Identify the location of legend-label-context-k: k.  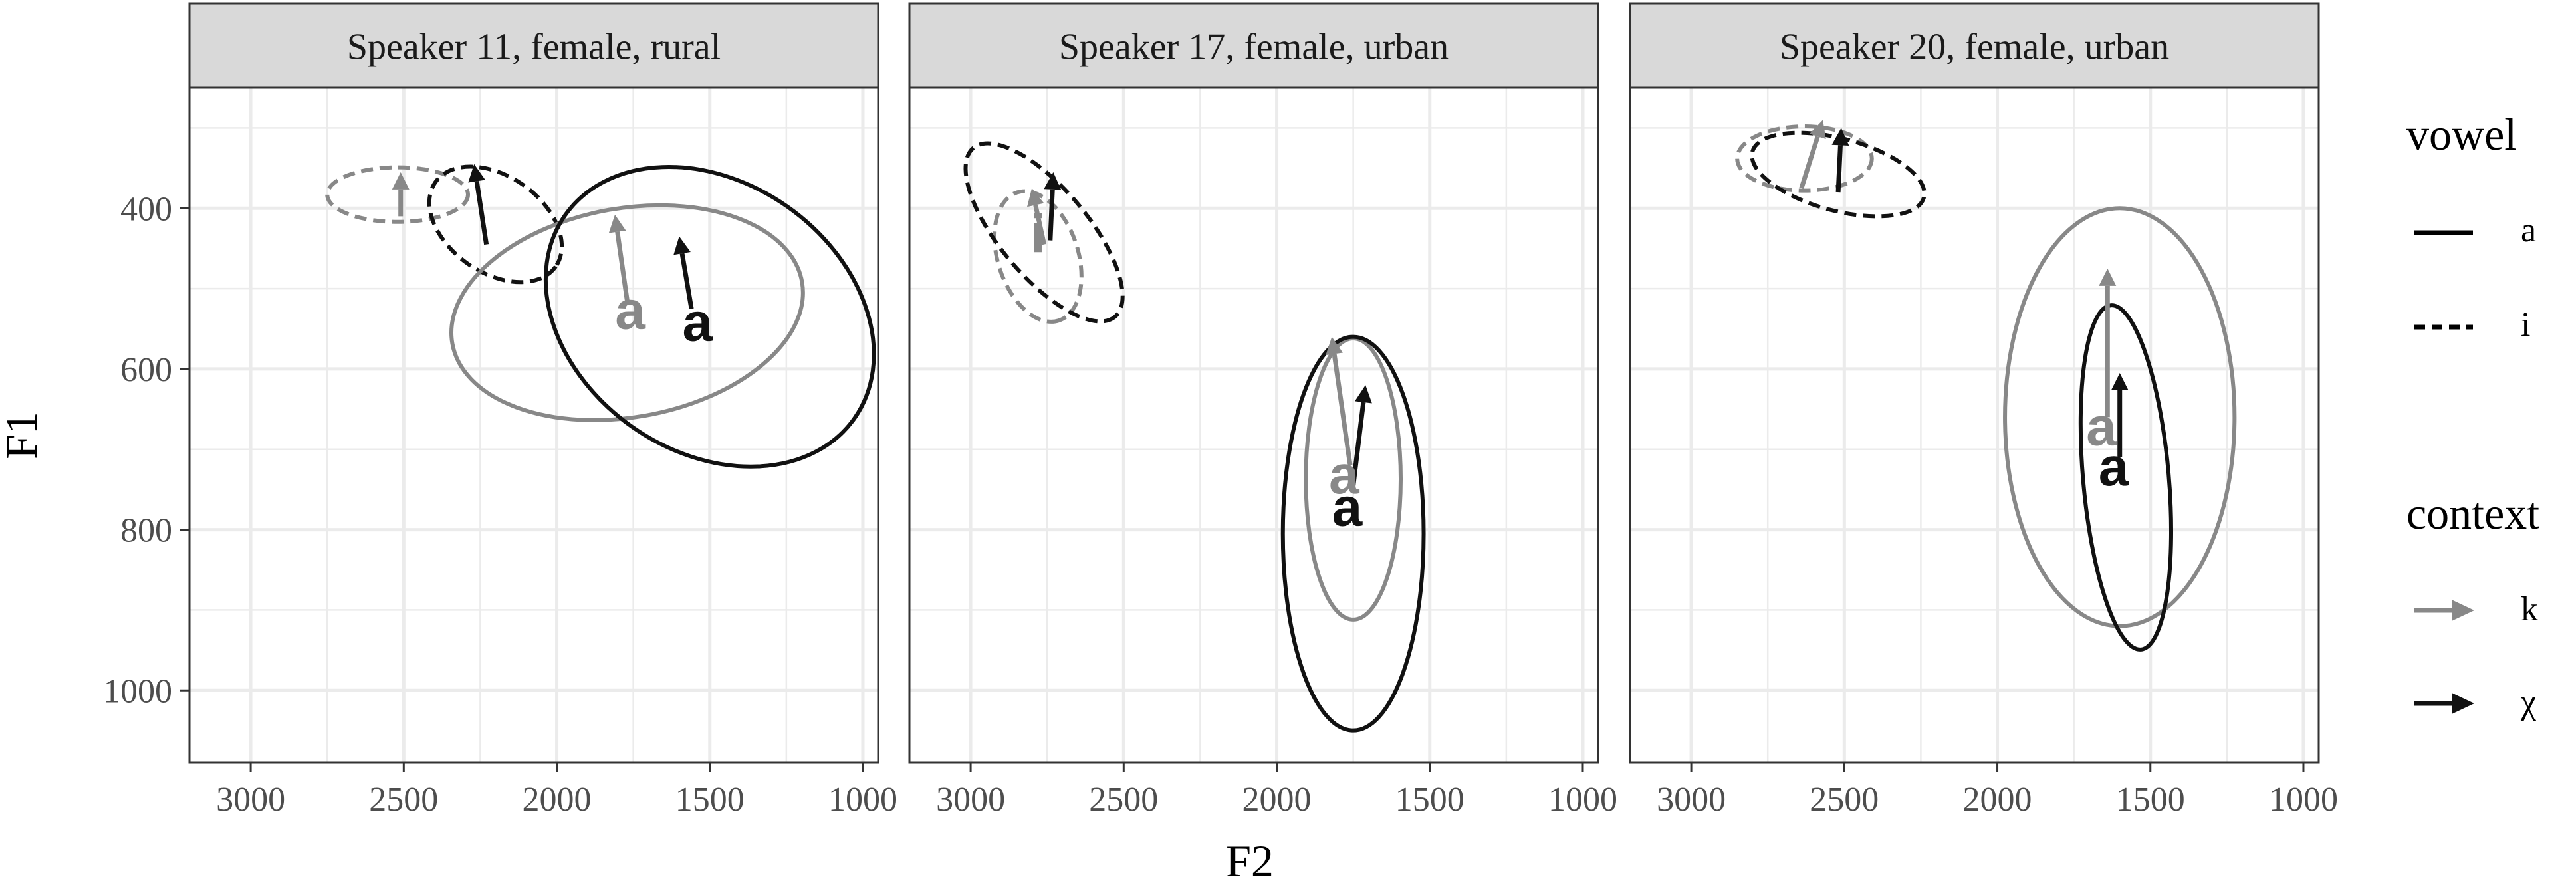
(2529, 609).